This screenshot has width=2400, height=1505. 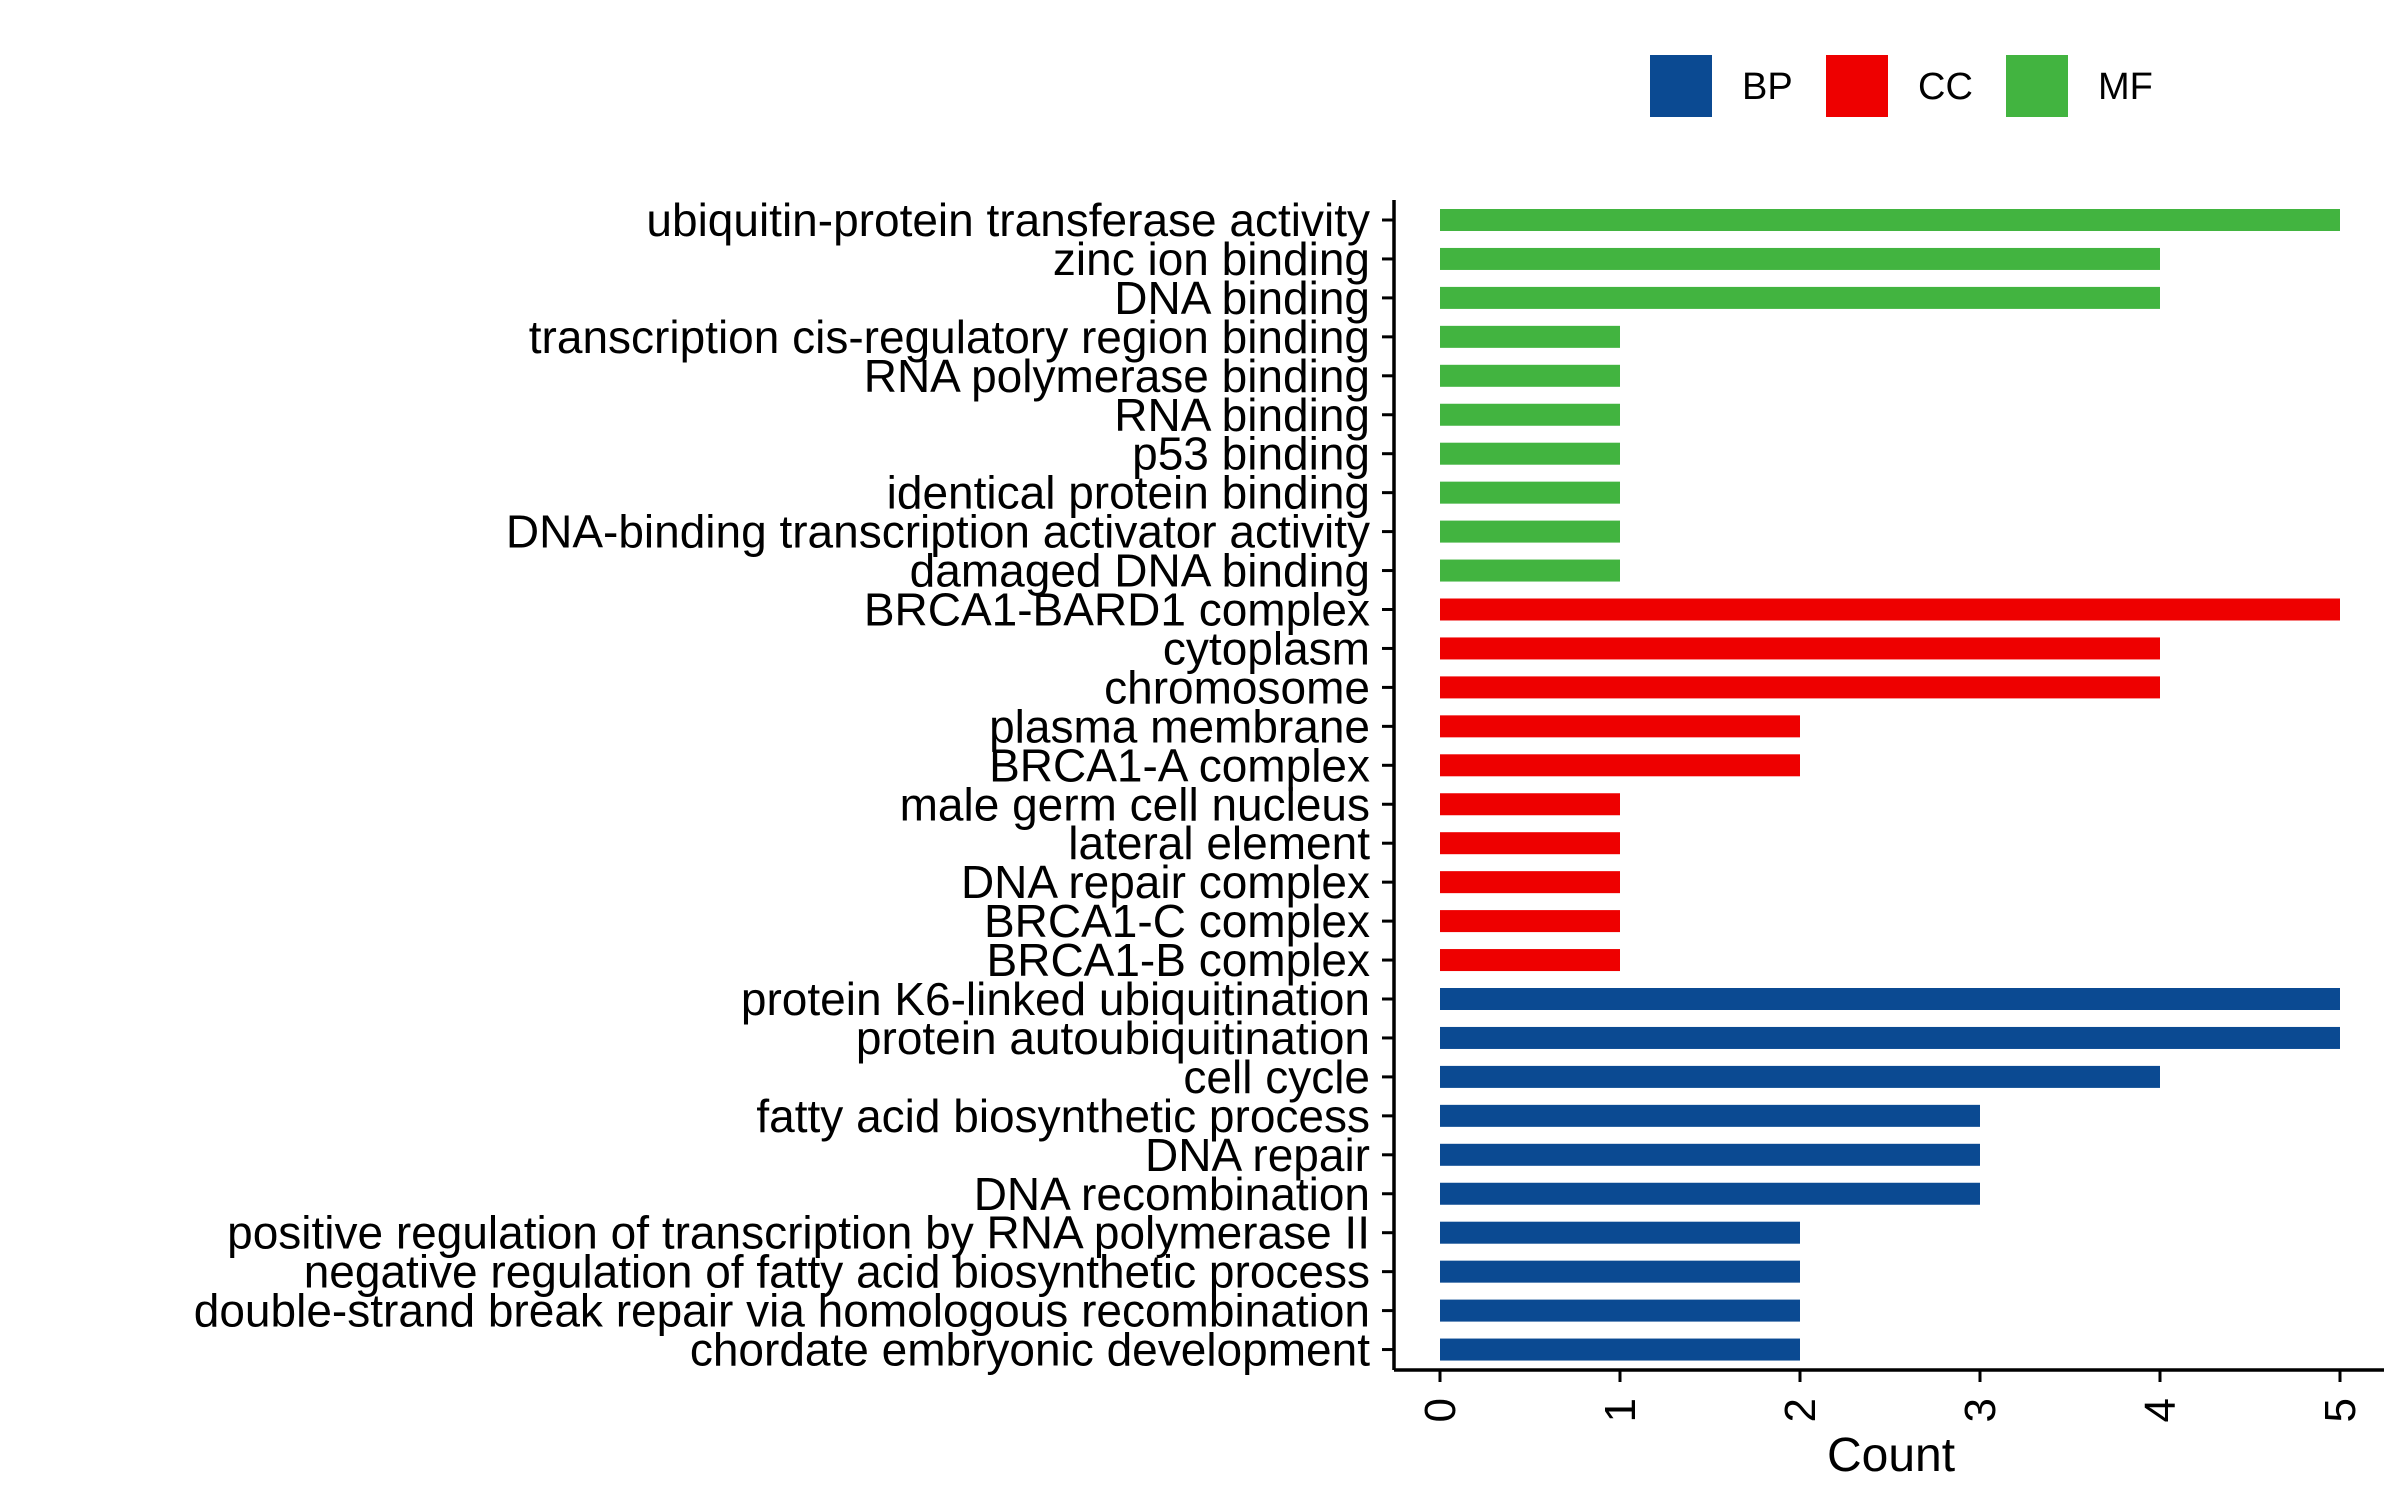 What do you see at coordinates (1681, 86) in the screenshot?
I see `legend-swatch-bp` at bounding box center [1681, 86].